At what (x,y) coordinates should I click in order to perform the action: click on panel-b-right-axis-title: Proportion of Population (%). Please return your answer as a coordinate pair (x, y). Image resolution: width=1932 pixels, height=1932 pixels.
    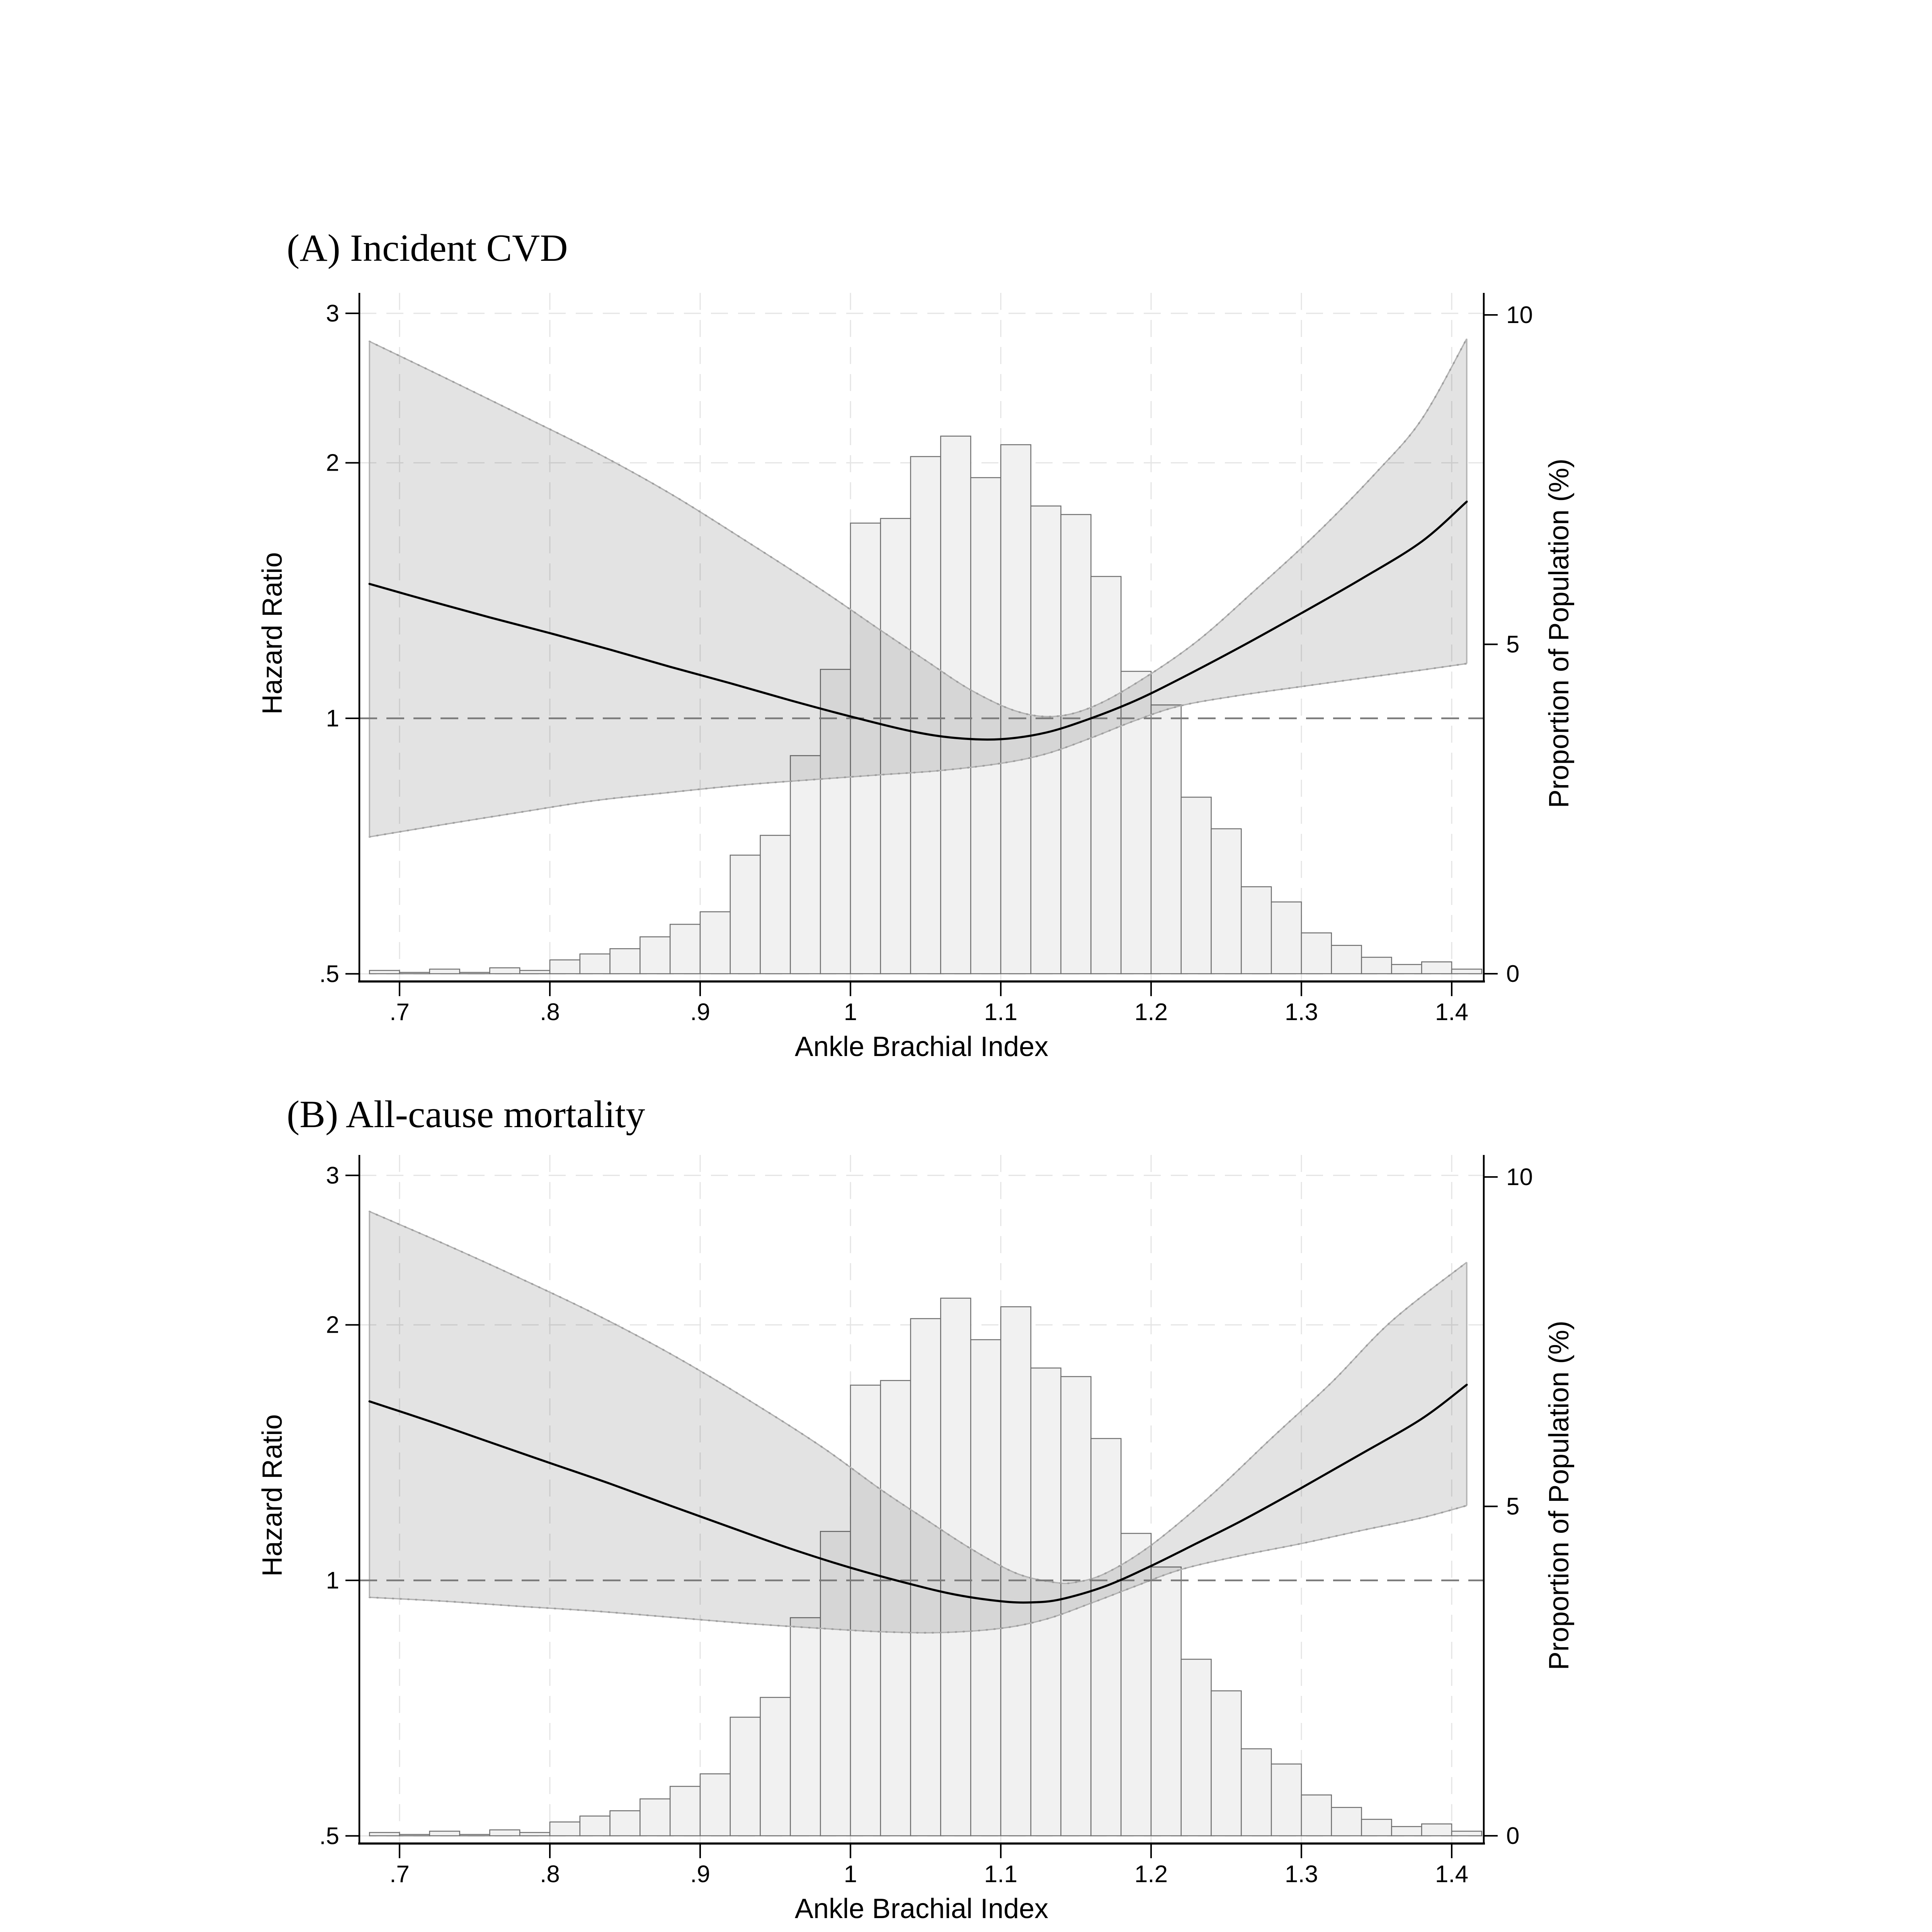
    Looking at the image, I should click on (1560, 1495).